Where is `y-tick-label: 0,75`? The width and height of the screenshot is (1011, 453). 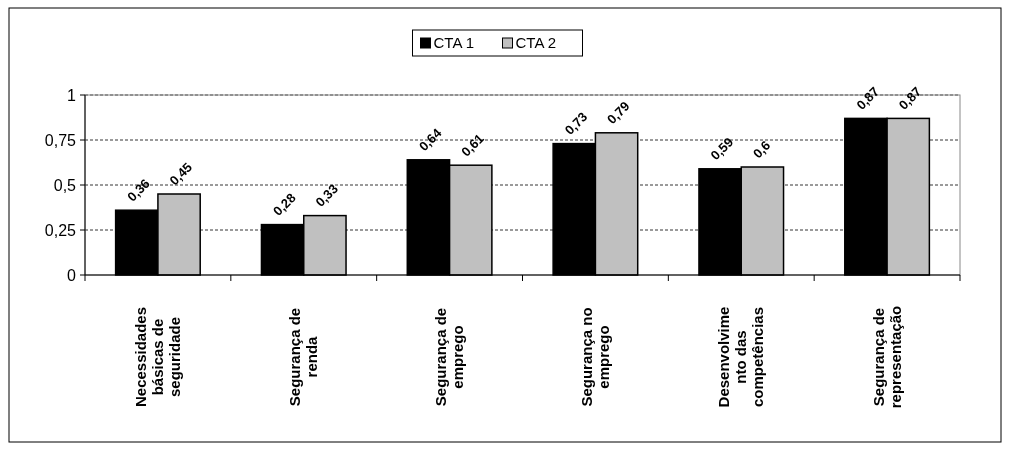
y-tick-label: 0,75 is located at coordinates (60, 140).